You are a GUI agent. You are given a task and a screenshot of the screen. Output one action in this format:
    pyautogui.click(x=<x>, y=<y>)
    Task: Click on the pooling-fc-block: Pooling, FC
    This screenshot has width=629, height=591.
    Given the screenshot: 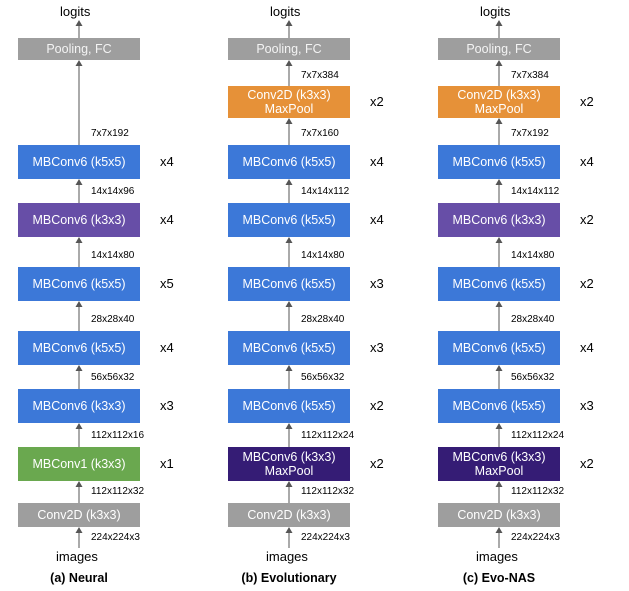 What is the action you would take?
    pyautogui.click(x=289, y=49)
    